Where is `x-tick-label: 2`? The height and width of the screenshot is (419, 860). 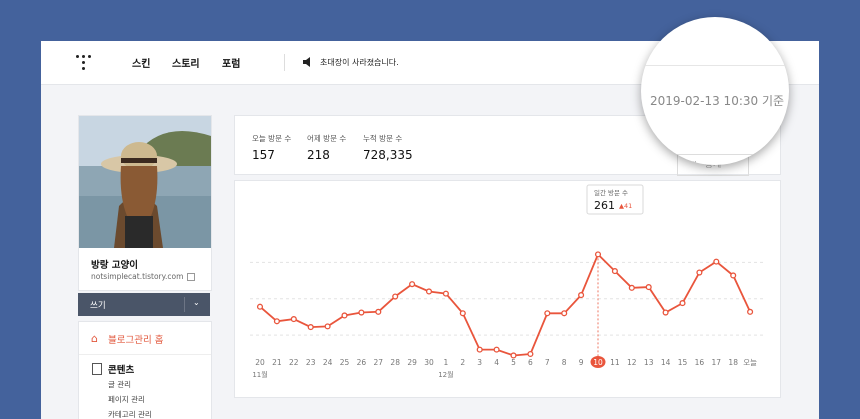 x-tick-label: 2 is located at coordinates (462, 362).